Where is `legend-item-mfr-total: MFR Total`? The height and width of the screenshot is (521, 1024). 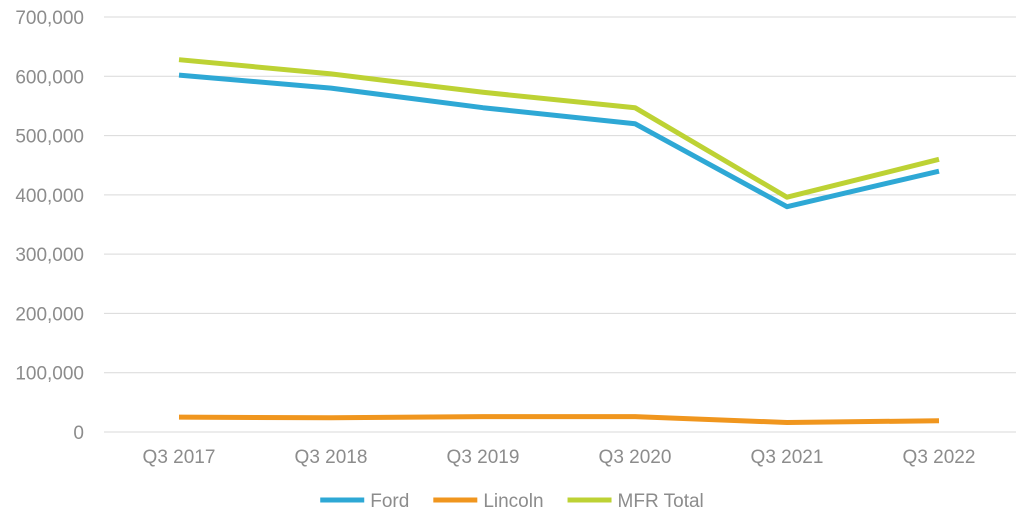 legend-item-mfr-total: MFR Total is located at coordinates (635, 501).